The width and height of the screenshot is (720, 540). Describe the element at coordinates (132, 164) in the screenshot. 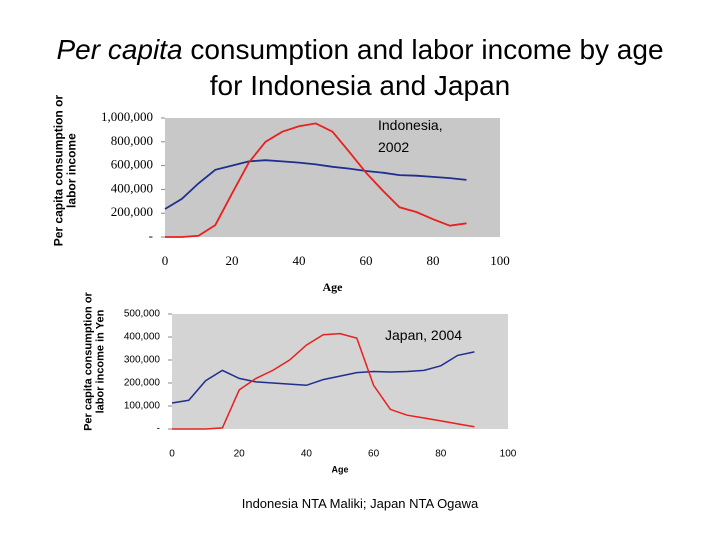

I see `y-tick-label: 600,000` at that location.